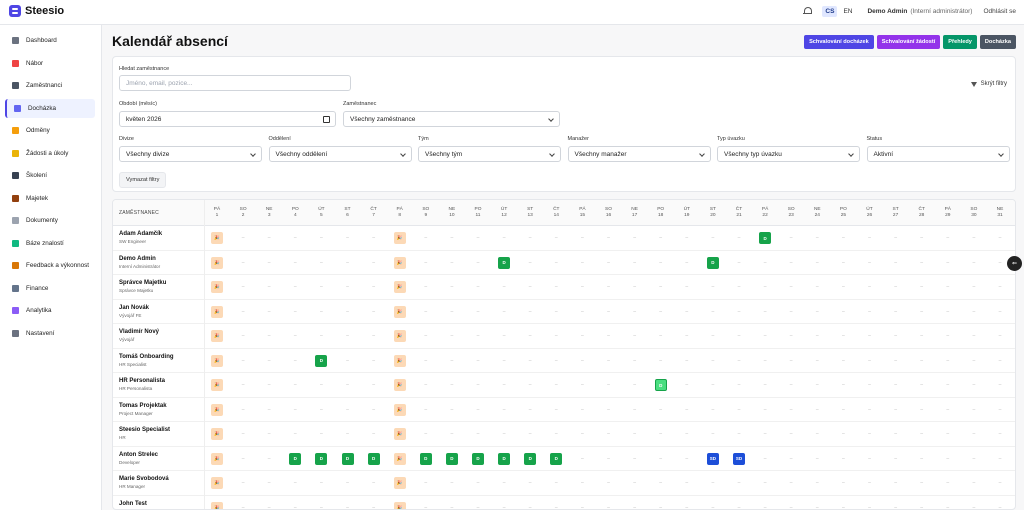  I want to click on status-select: Aktivní, so click(938, 154).